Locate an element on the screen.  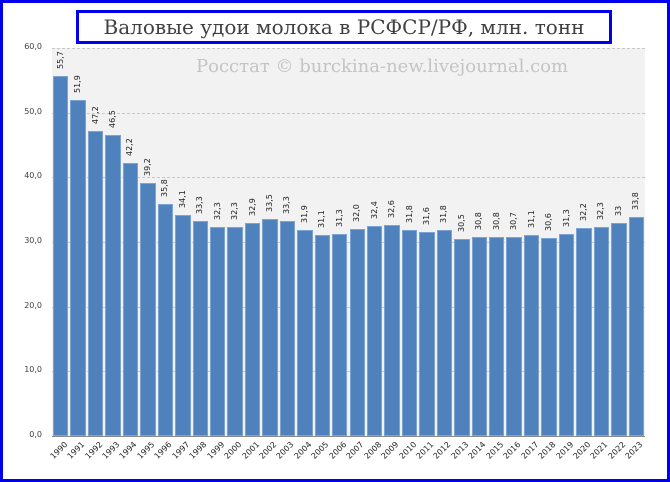
bar-2006 is located at coordinates (340, 334).